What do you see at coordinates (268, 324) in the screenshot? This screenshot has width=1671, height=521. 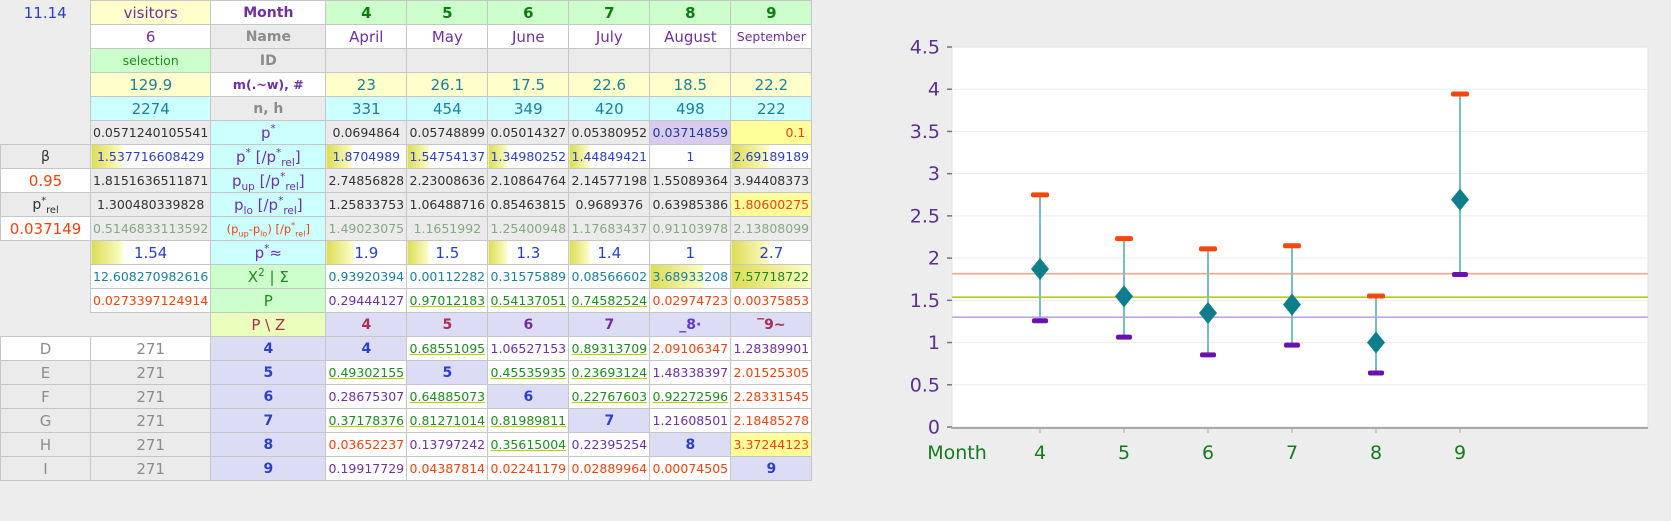 I see `cell: P \ Z` at bounding box center [268, 324].